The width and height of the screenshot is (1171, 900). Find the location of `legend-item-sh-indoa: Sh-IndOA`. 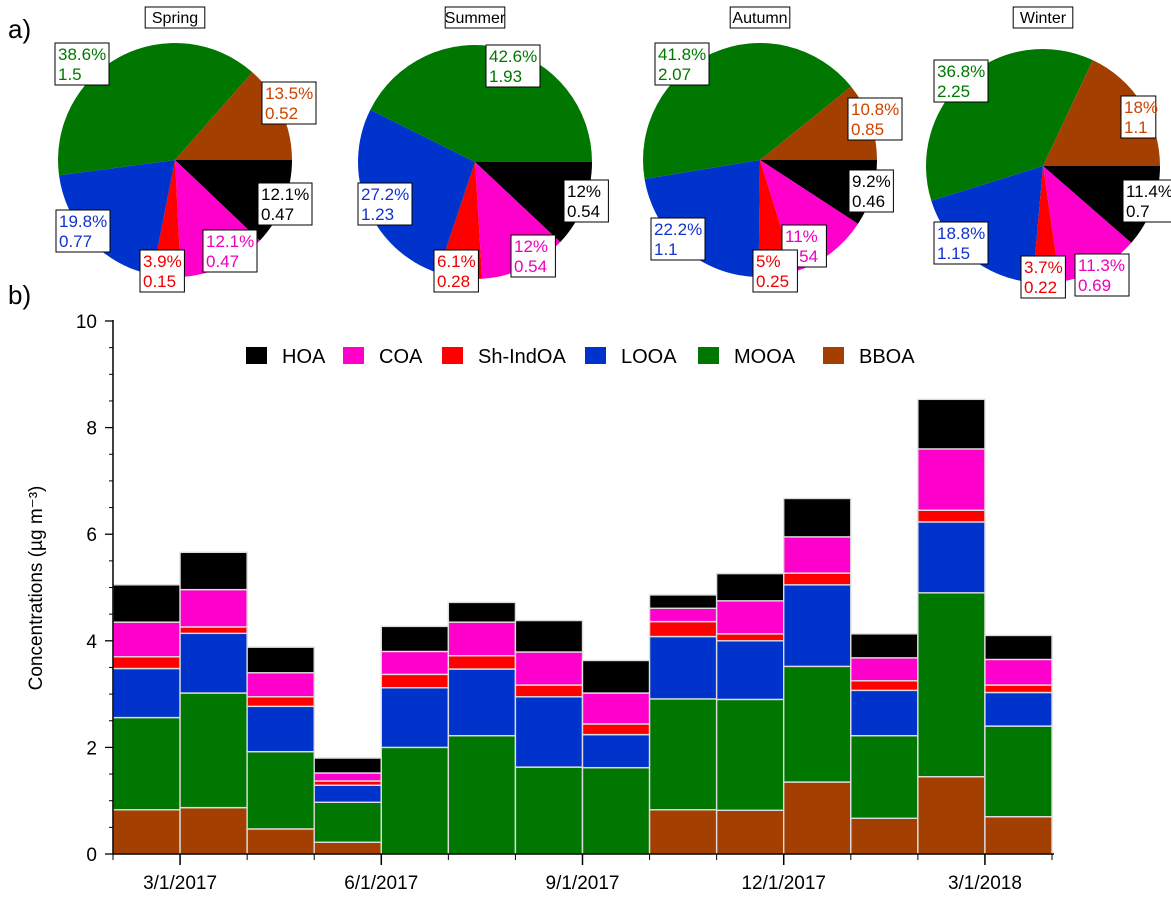

legend-item-sh-indoa: Sh-IndOA is located at coordinates (504, 357).